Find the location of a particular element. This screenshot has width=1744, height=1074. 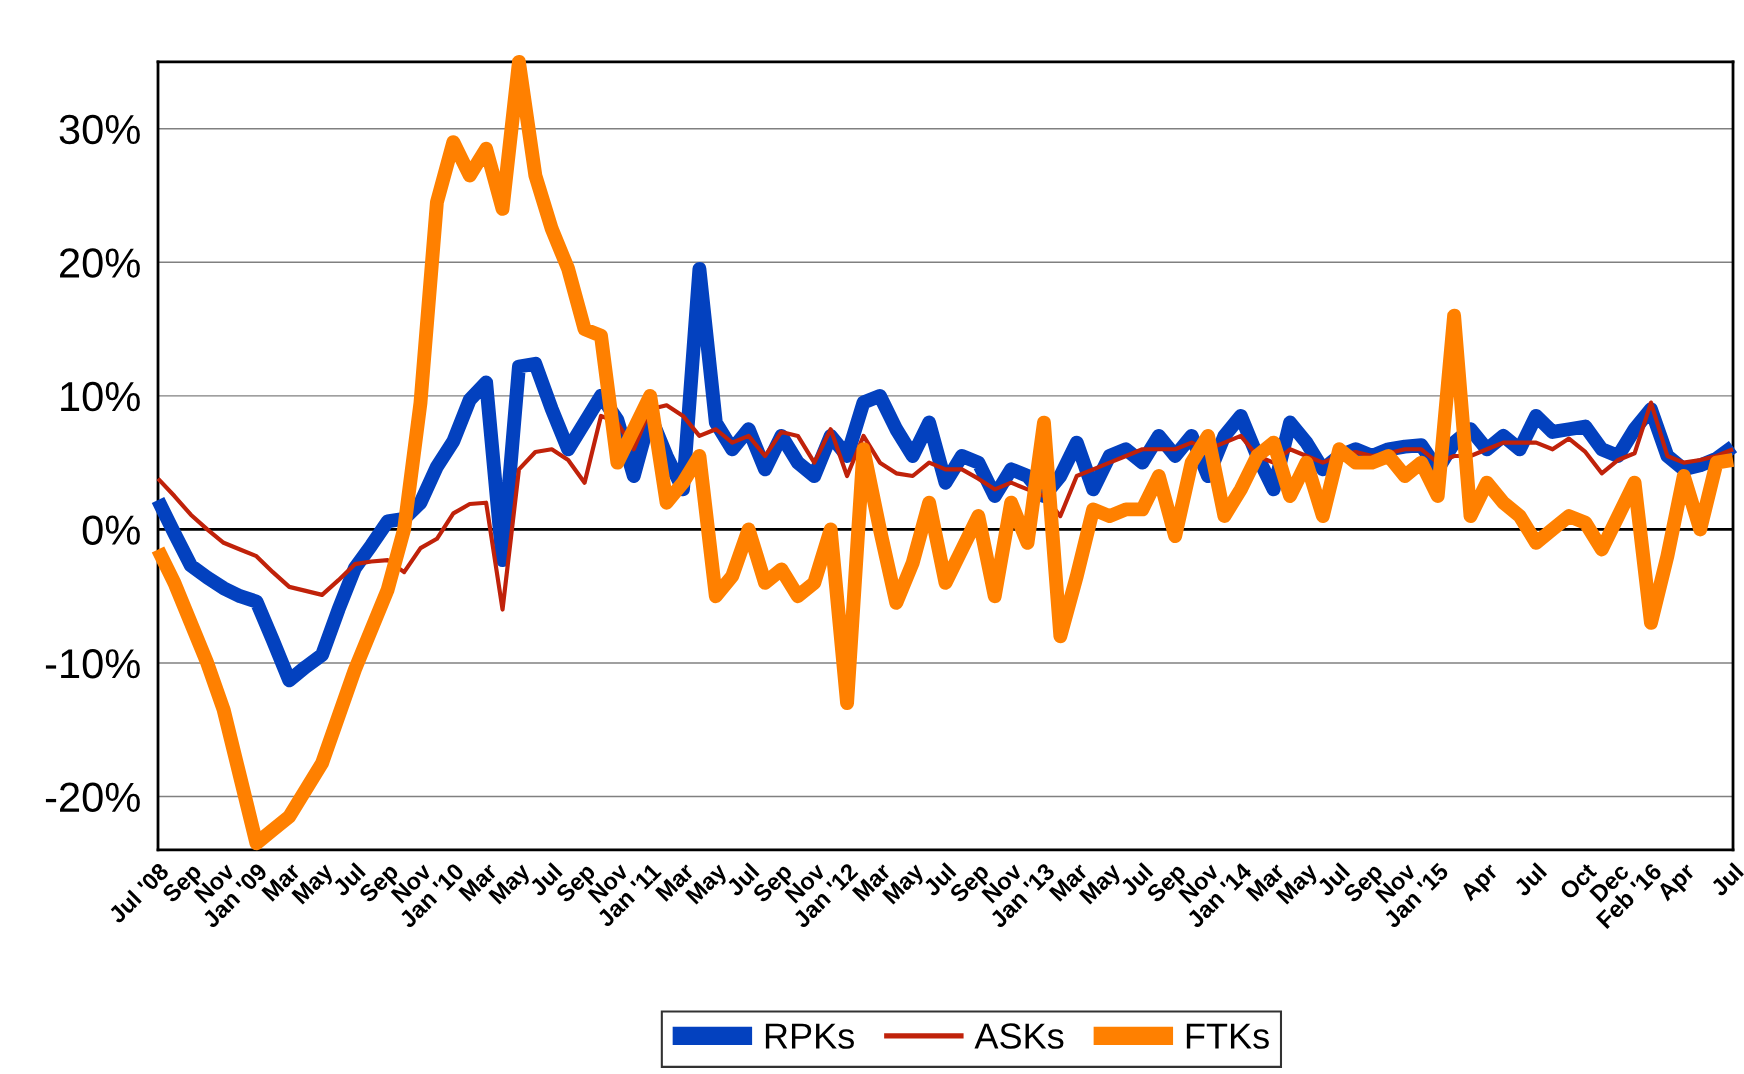

y-tick-label: 20% is located at coordinates (100, 263).